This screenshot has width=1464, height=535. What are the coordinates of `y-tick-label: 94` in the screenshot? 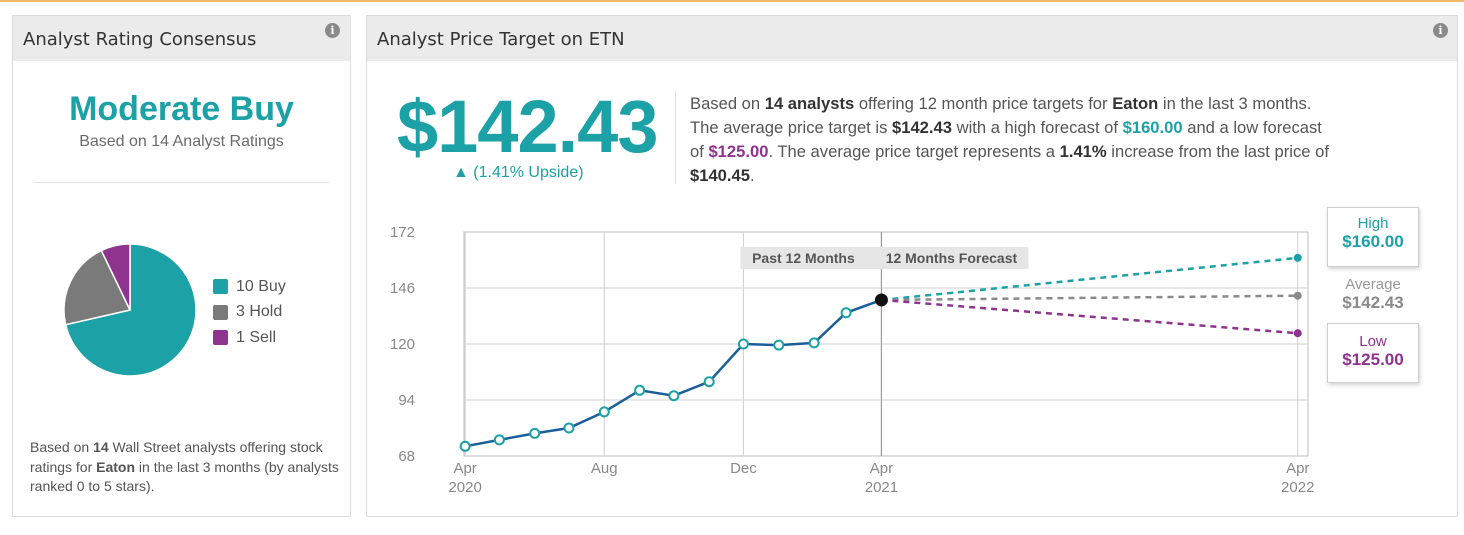 It's located at (406, 400).